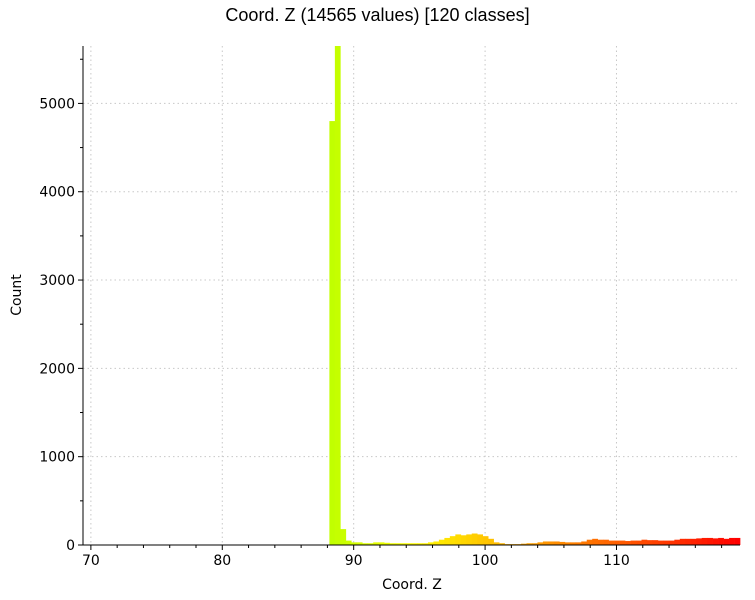  Describe the element at coordinates (70, 546) in the screenshot. I see `y-tick-label: 0` at that location.